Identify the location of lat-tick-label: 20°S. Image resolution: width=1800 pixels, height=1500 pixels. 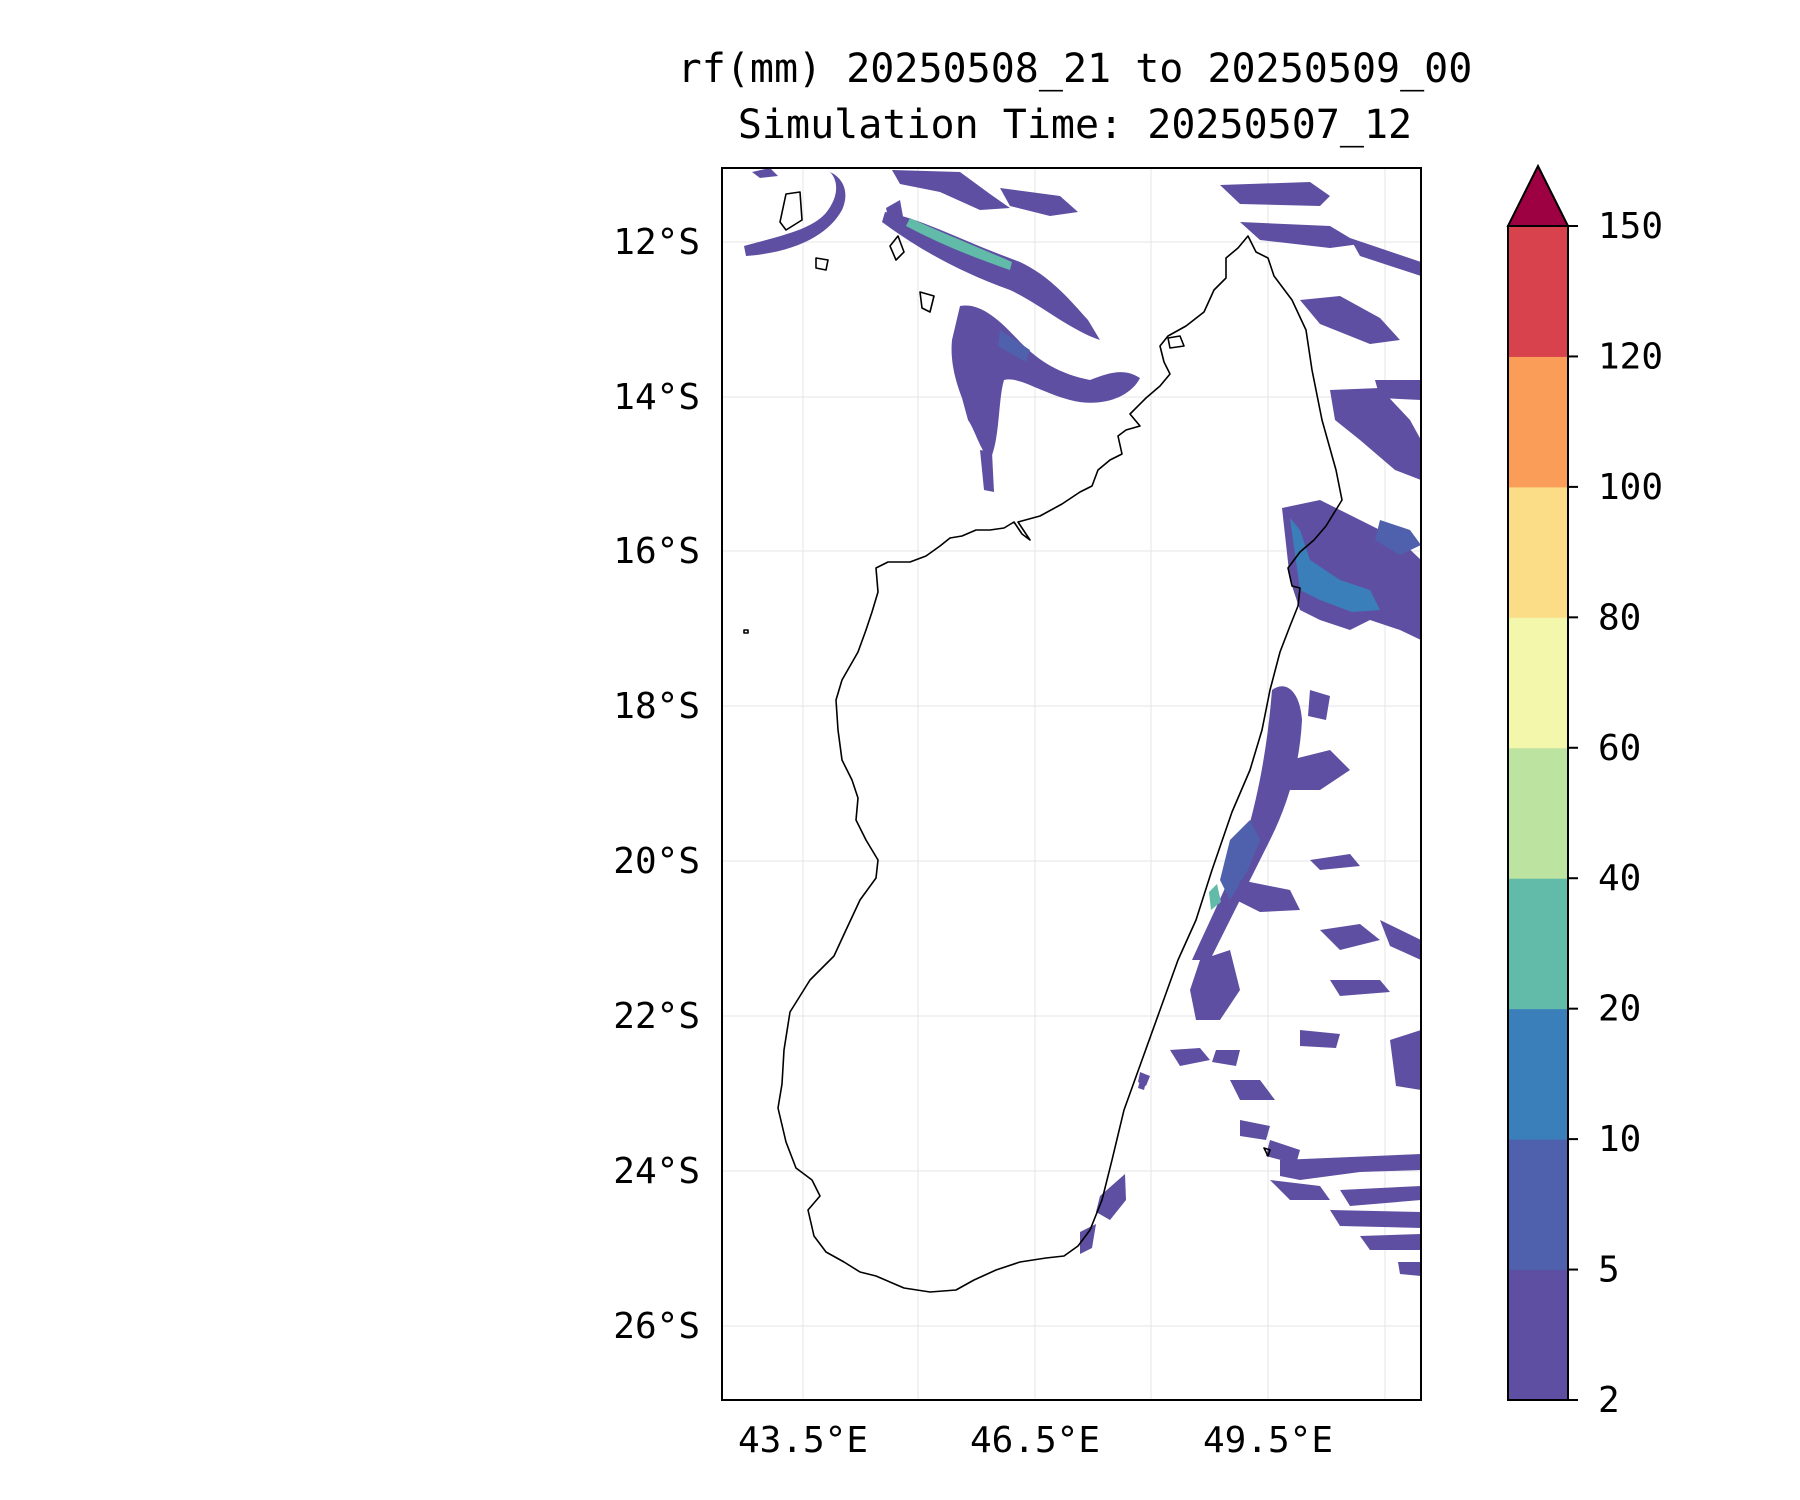
(656, 861).